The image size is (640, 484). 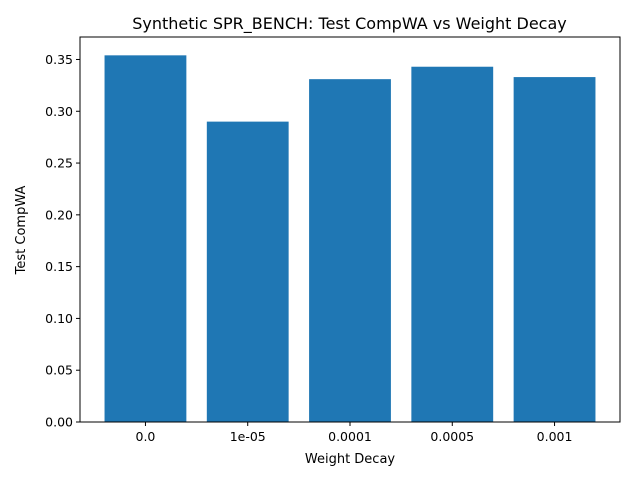 I want to click on y-tick-label: 0.00, so click(x=59, y=422).